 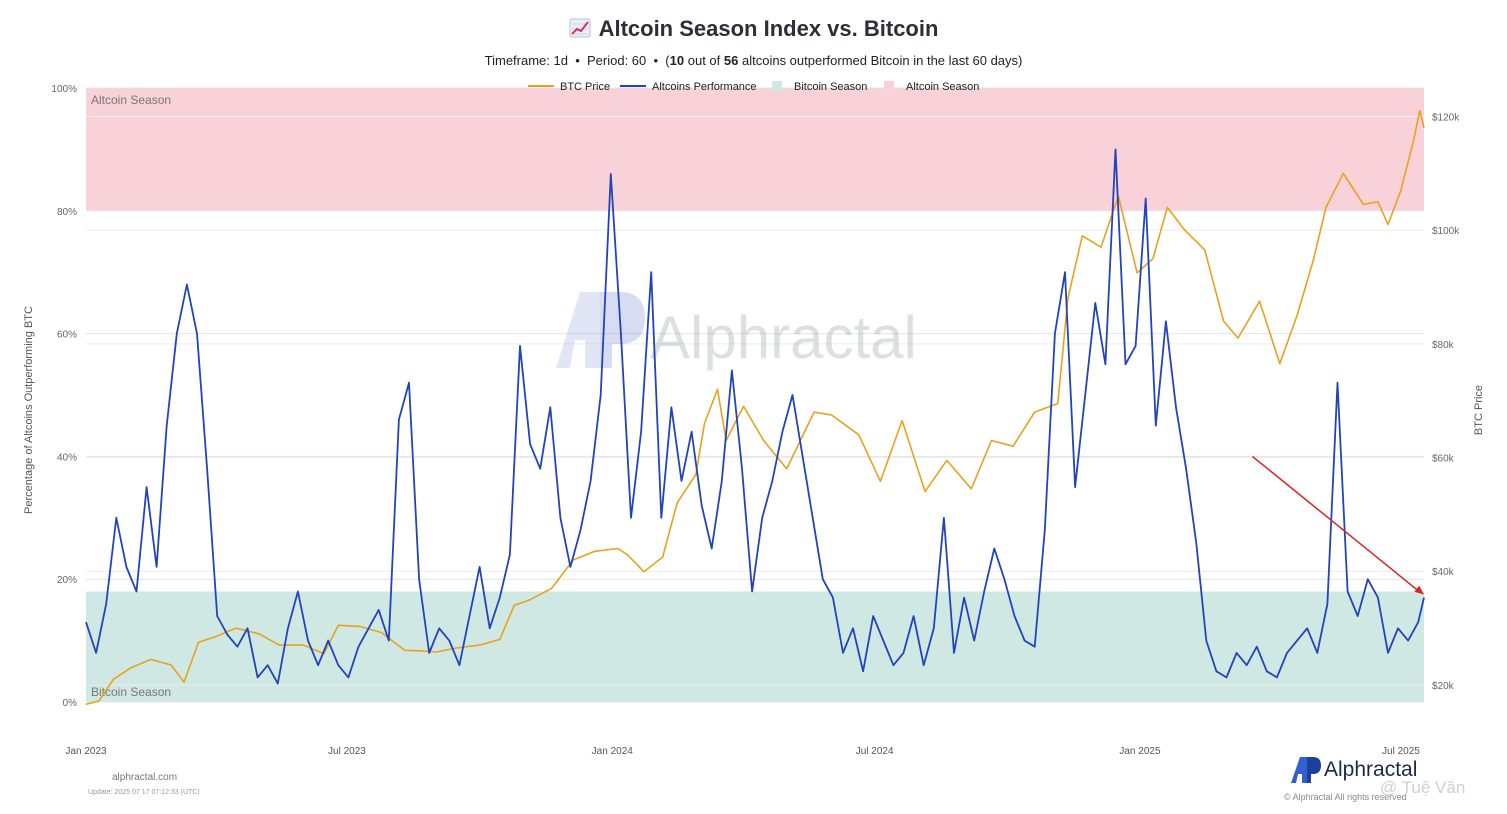 What do you see at coordinates (783, 337) in the screenshot?
I see `watermark-text: Alphractal` at bounding box center [783, 337].